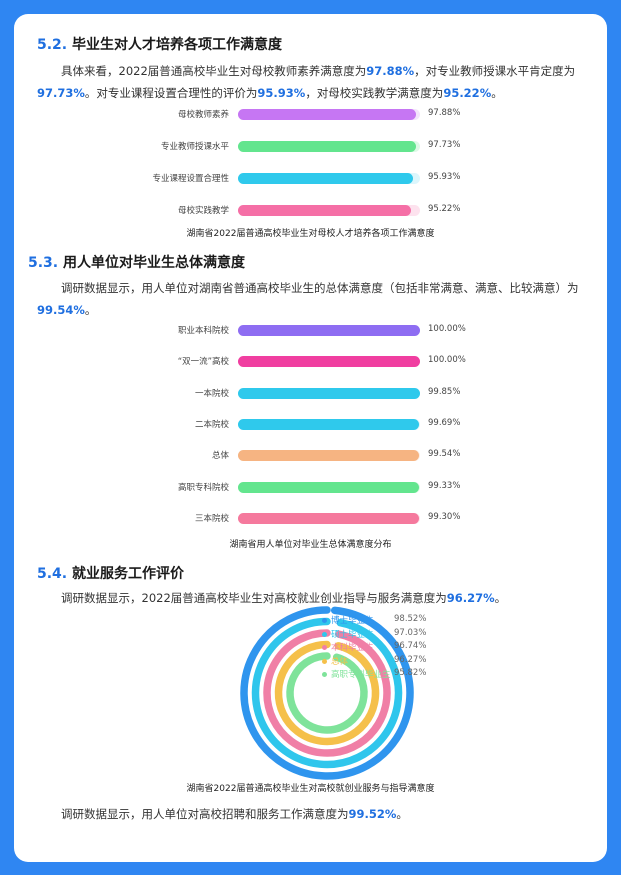 This screenshot has width=621, height=875. Describe the element at coordinates (410, 646) in the screenshot. I see `legend-value: 96.74%` at that location.